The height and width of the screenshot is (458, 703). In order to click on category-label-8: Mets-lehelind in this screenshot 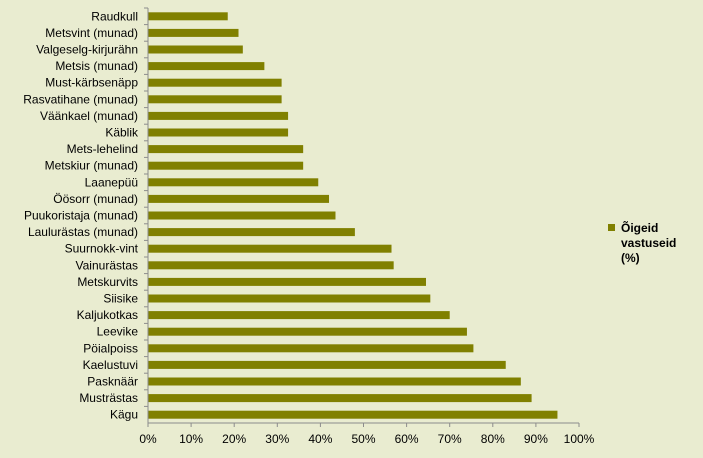, I will do `click(102, 149)`.